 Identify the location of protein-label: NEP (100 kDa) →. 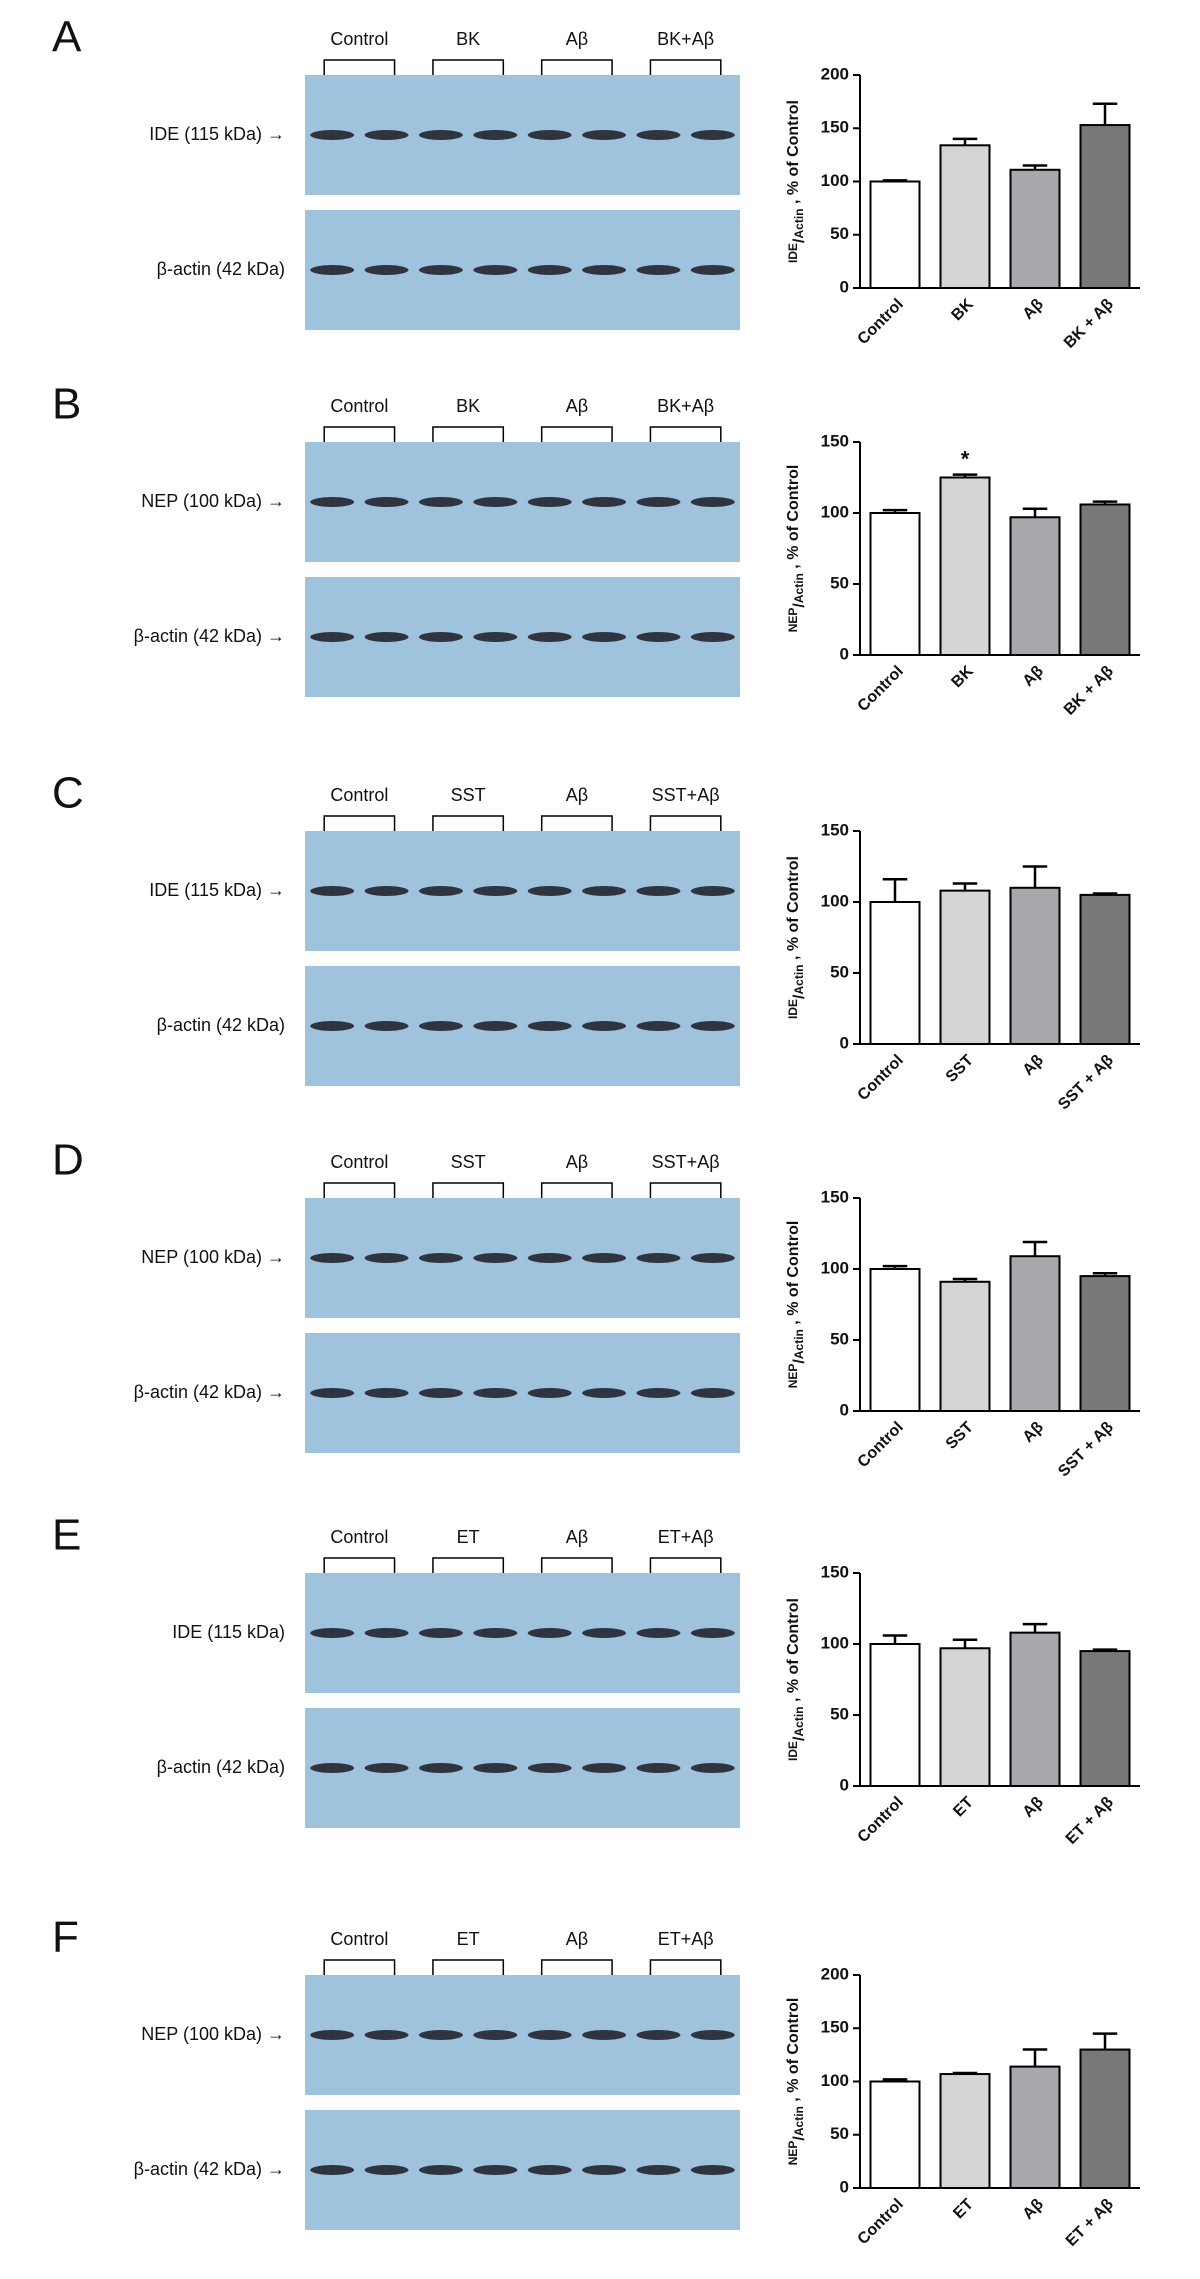
(213, 501).